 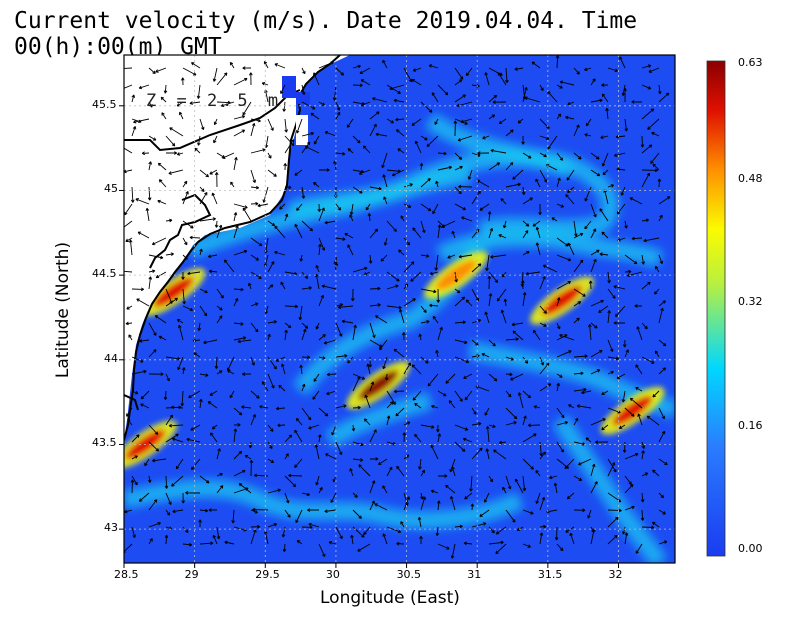 I want to click on current-streak, so click(x=379, y=419).